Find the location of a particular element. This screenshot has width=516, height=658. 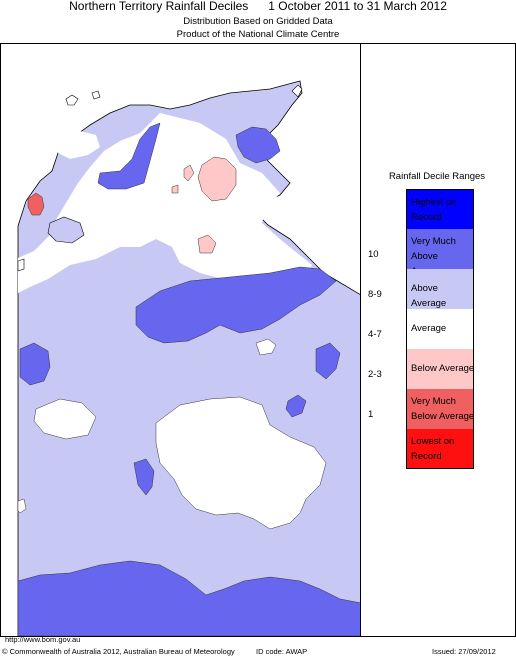

legend-swatch-above: Above Average is located at coordinates (440, 289).